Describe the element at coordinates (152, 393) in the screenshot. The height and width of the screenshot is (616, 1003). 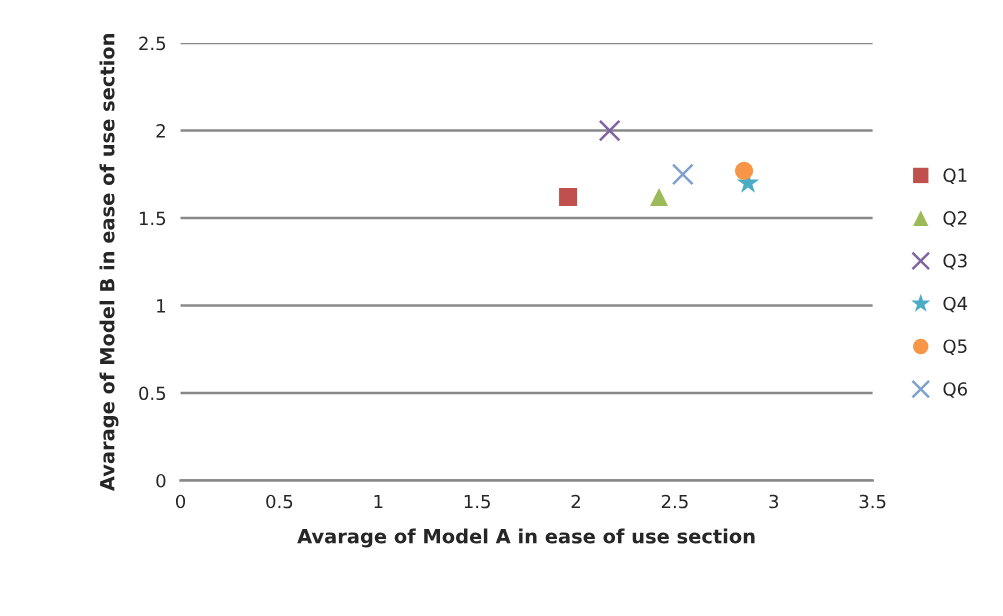
I see `y-tick-label: 0.5` at that location.